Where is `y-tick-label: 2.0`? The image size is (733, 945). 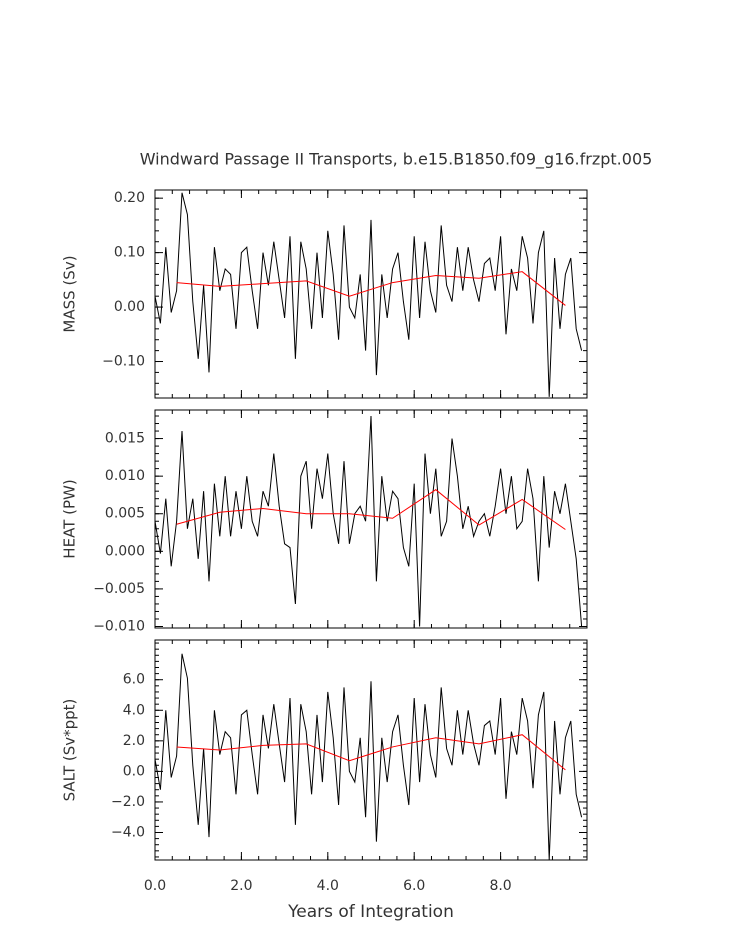 y-tick-label: 2.0 is located at coordinates (134, 741).